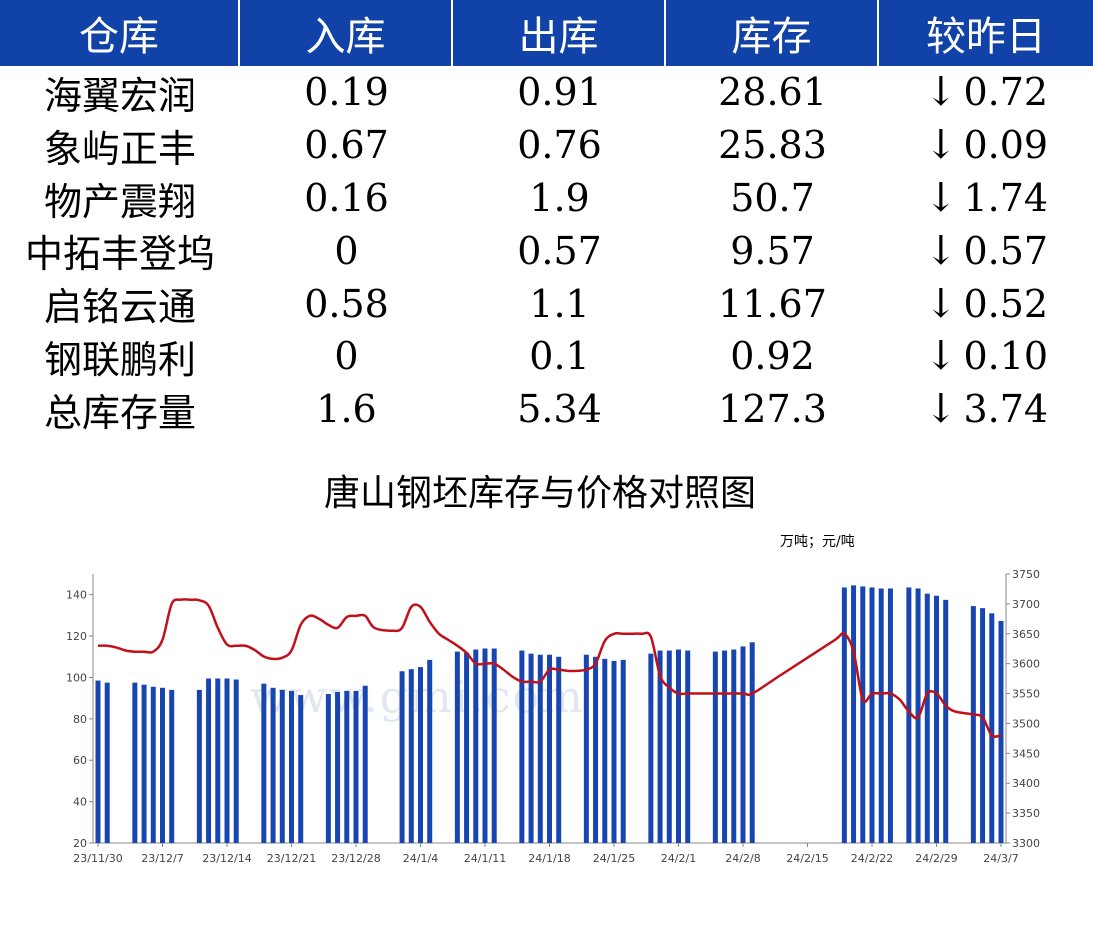  Describe the element at coordinates (80, 802) in the screenshot. I see `y-left-tick-label: 40` at that location.